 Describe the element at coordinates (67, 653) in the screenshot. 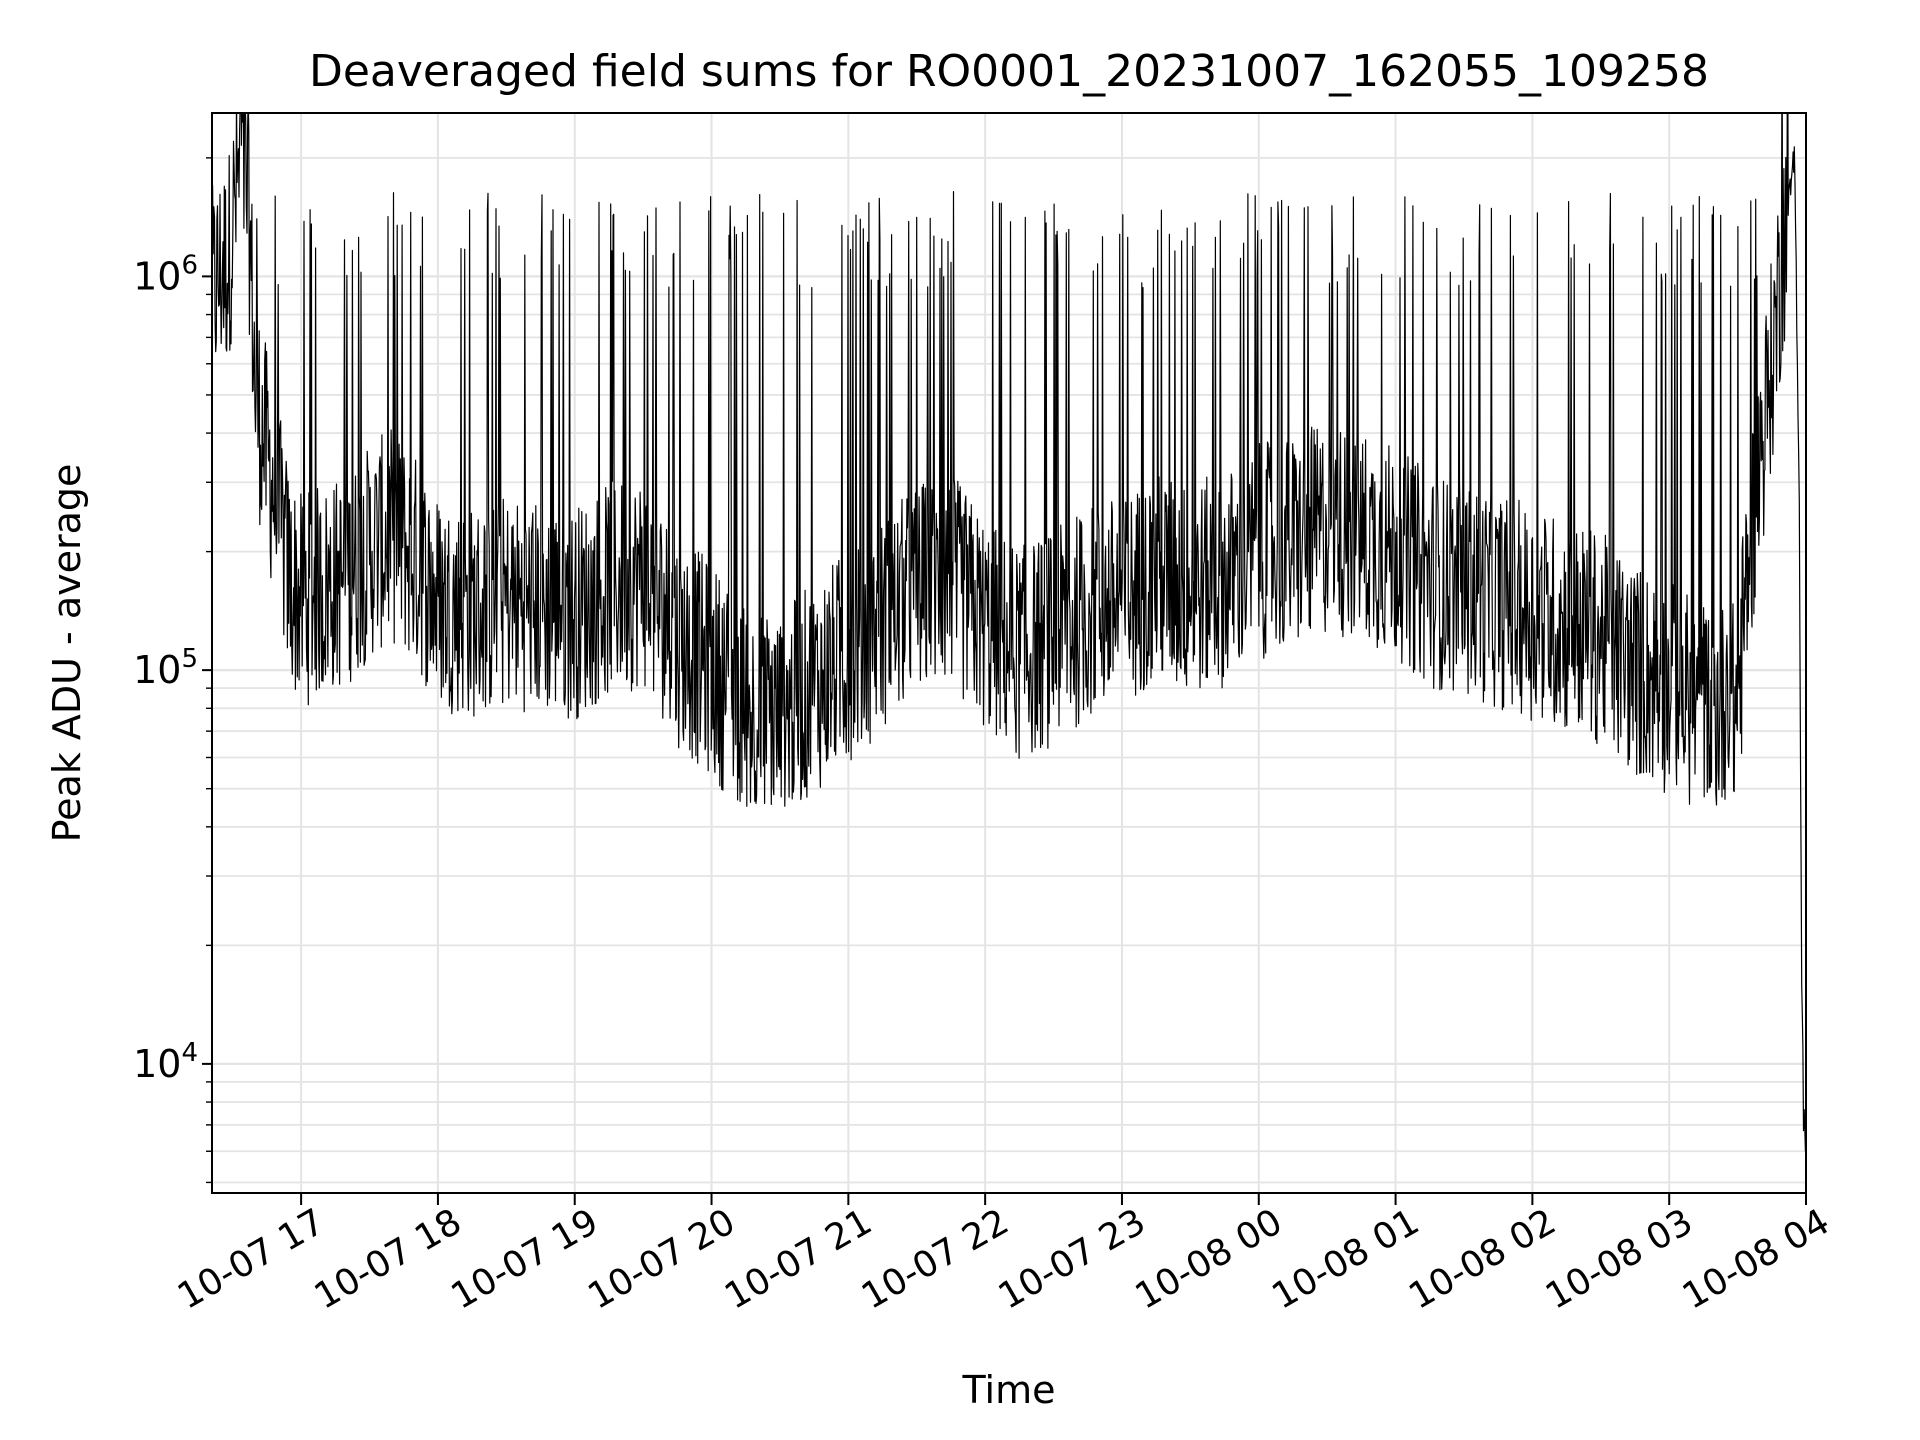

I see `y-axis-label: Peak ADU - average` at that location.